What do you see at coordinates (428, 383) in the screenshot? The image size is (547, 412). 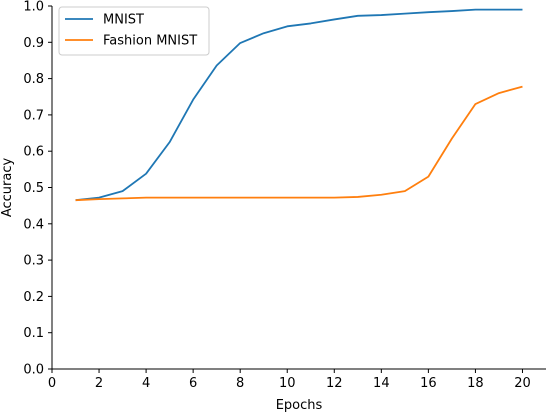 I see `x-tick-label: 16` at bounding box center [428, 383].